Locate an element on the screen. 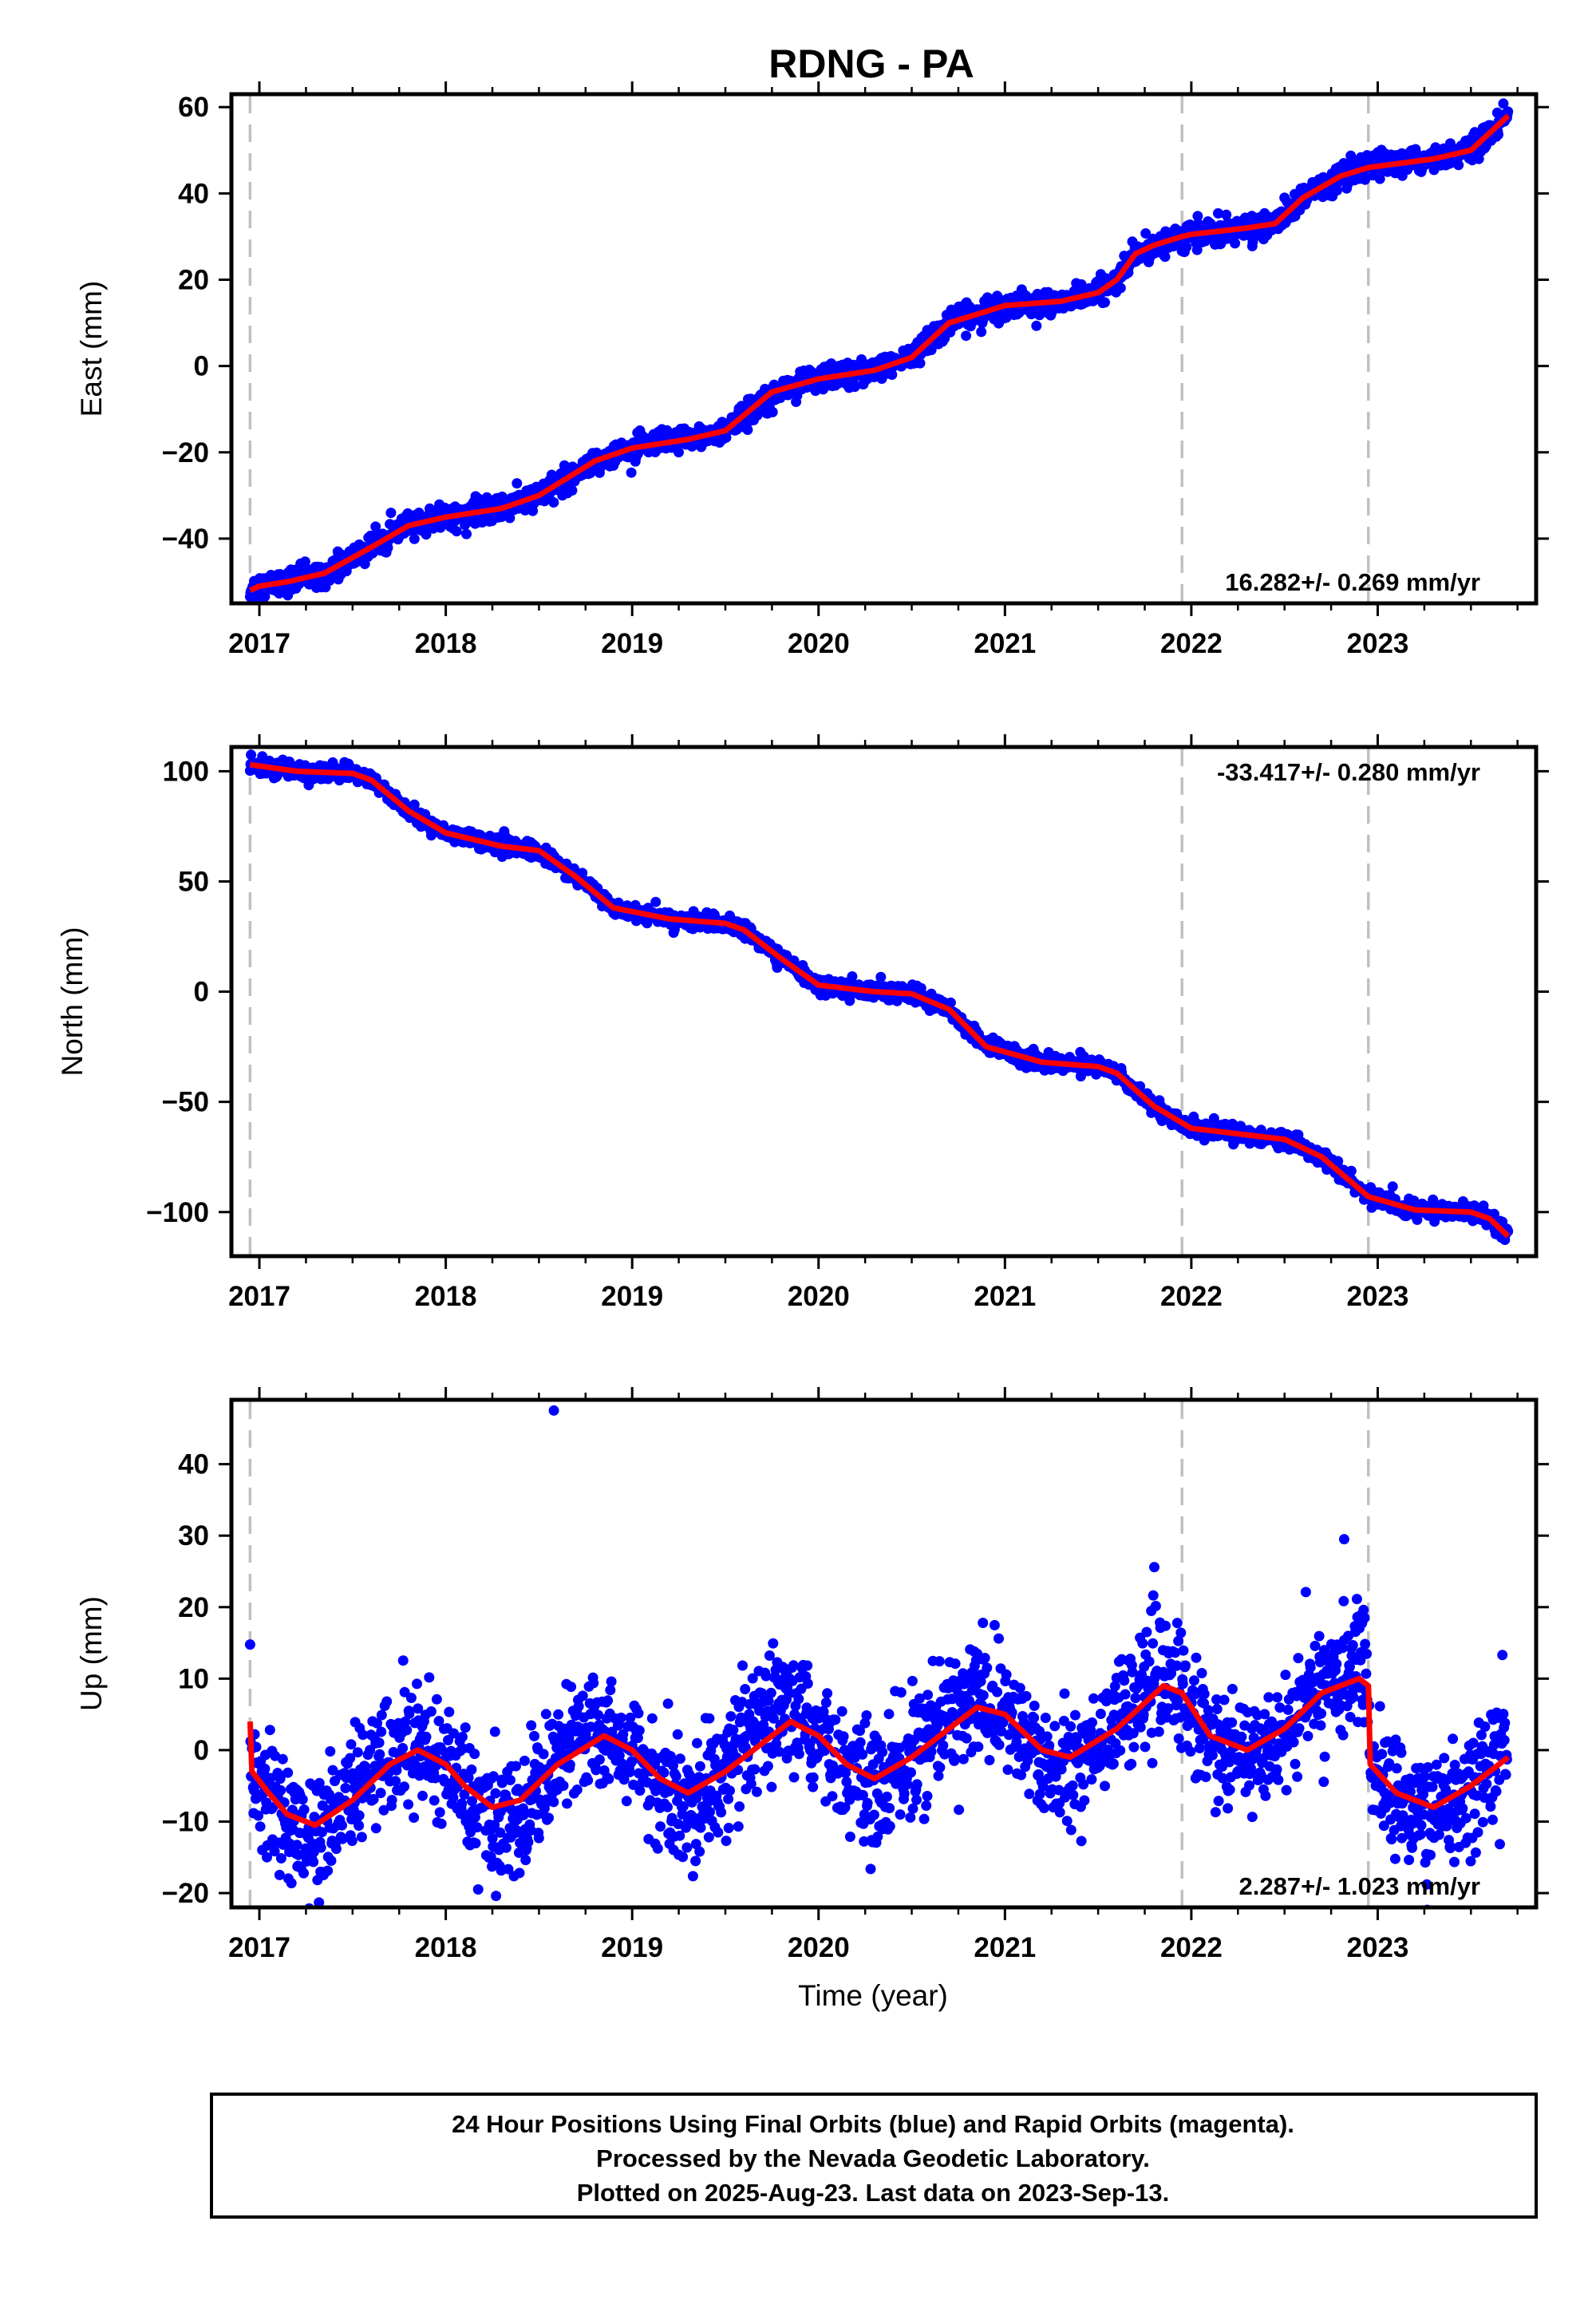 This screenshot has height=2316, width=1596. north-y-axis-label: North (mm) is located at coordinates (72, 1001).